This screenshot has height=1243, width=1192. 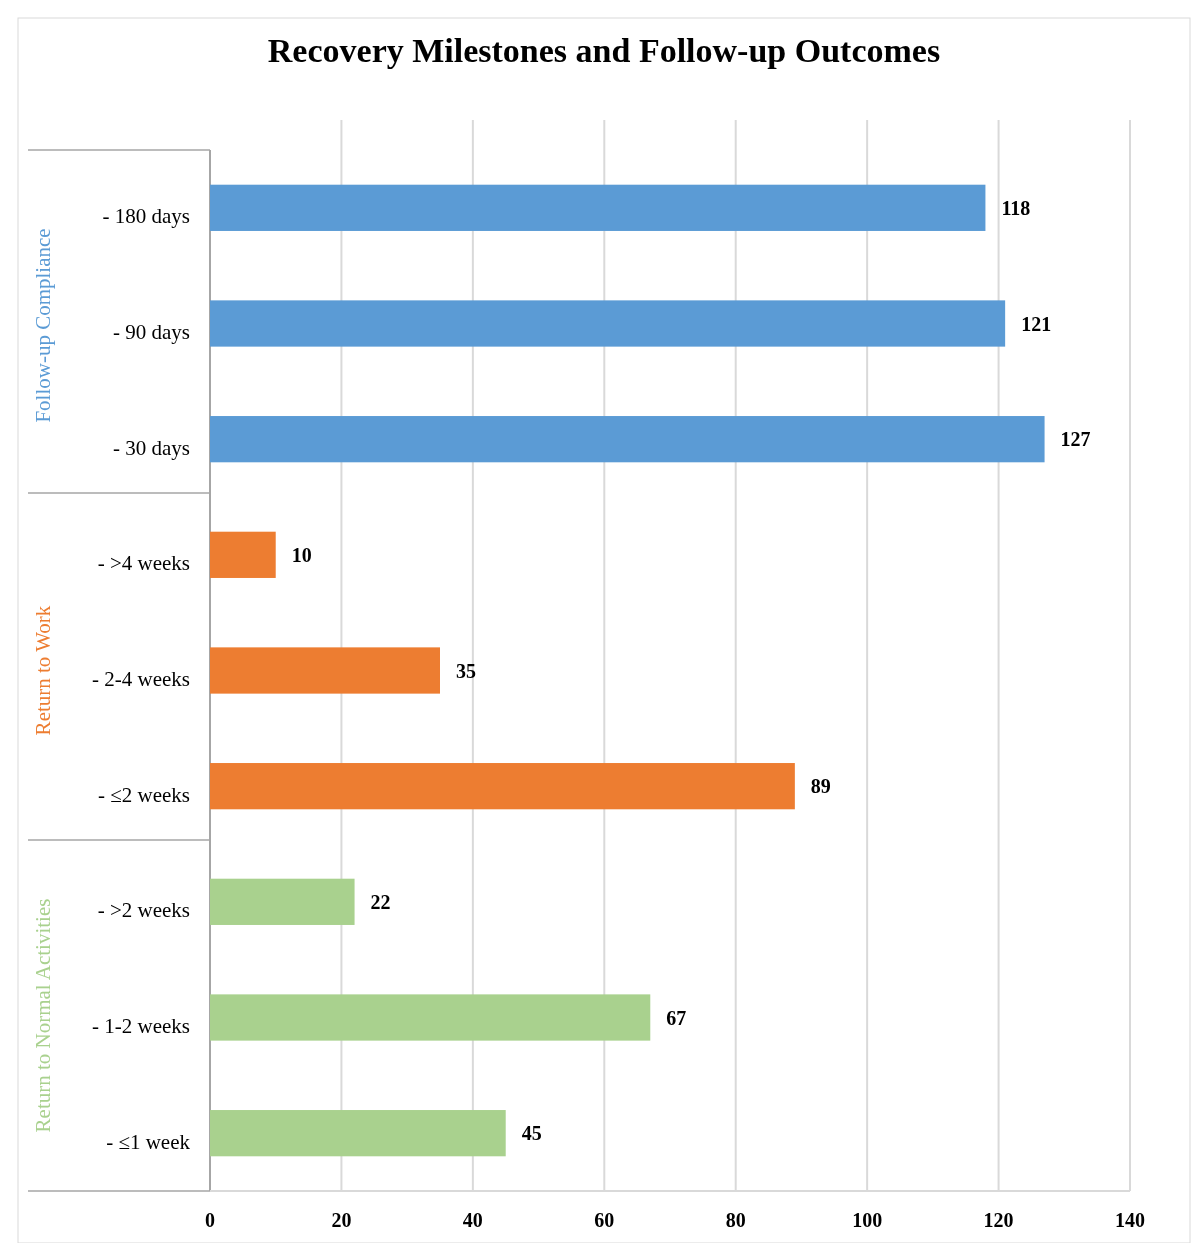 What do you see at coordinates (531, 1133) in the screenshot?
I see `data-label: 45` at bounding box center [531, 1133].